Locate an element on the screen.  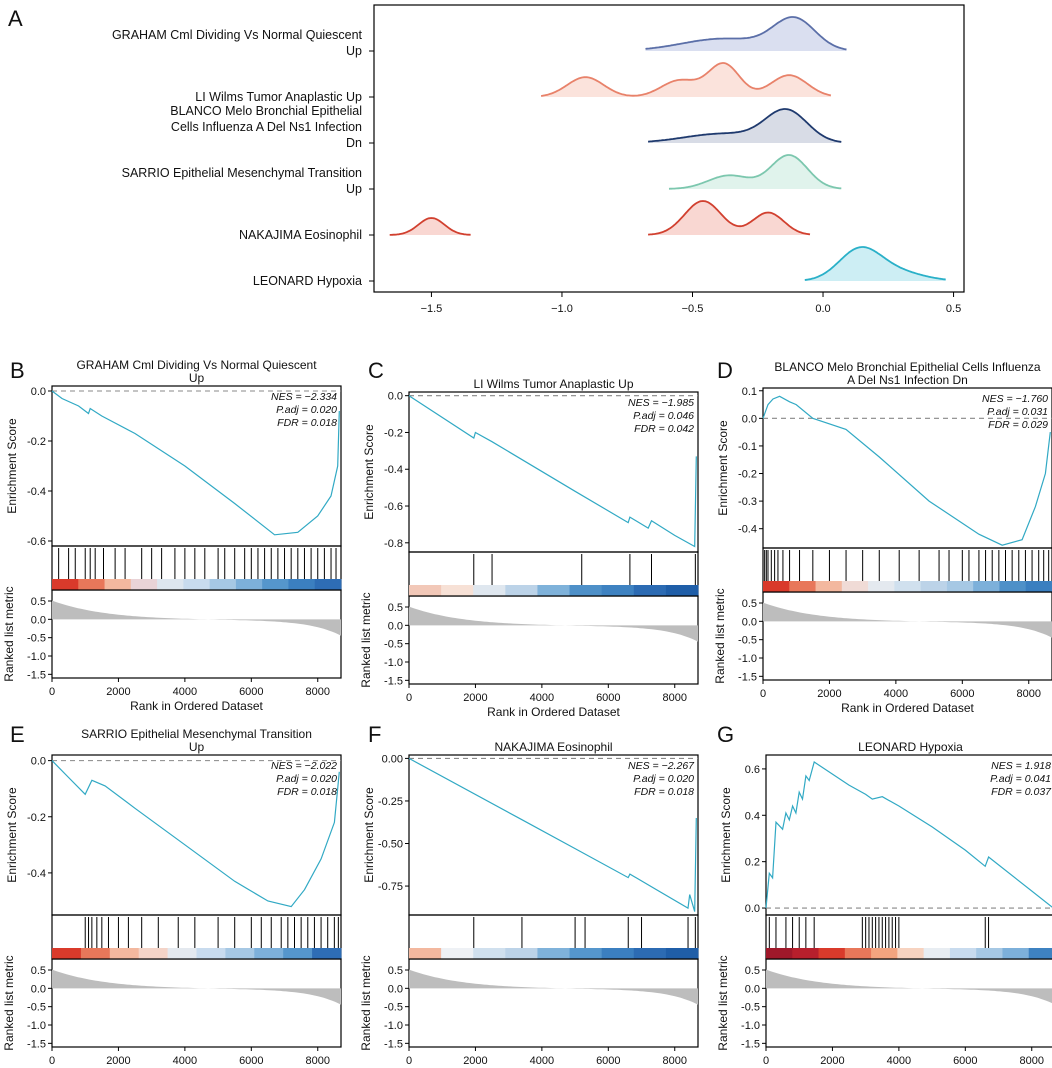
stat-label: NES = −1.760 is located at coordinates (1015, 399).